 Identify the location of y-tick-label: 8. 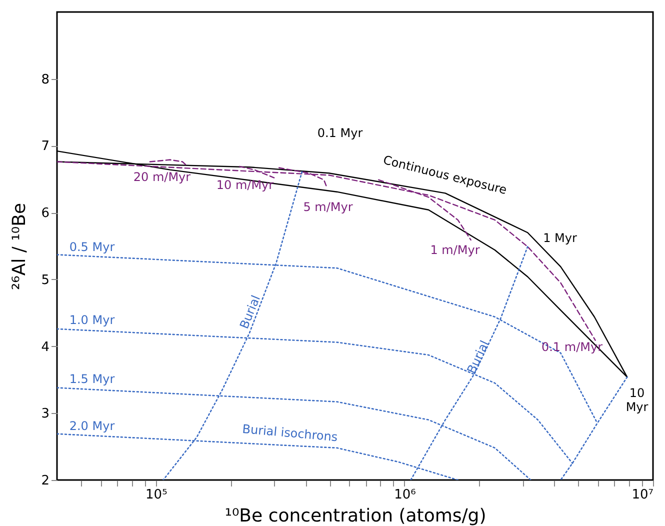
(45, 80).